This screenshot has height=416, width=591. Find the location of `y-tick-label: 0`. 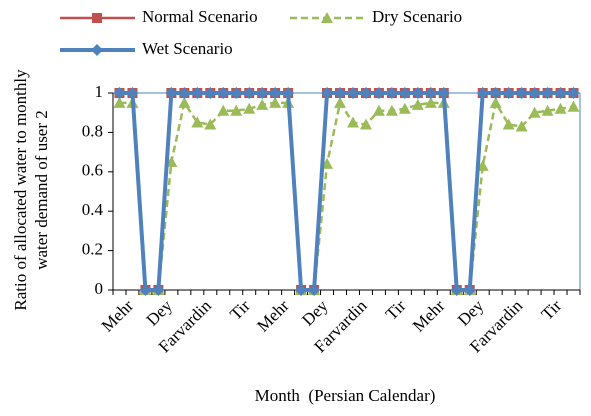

y-tick-label: 0 is located at coordinates (99, 288).